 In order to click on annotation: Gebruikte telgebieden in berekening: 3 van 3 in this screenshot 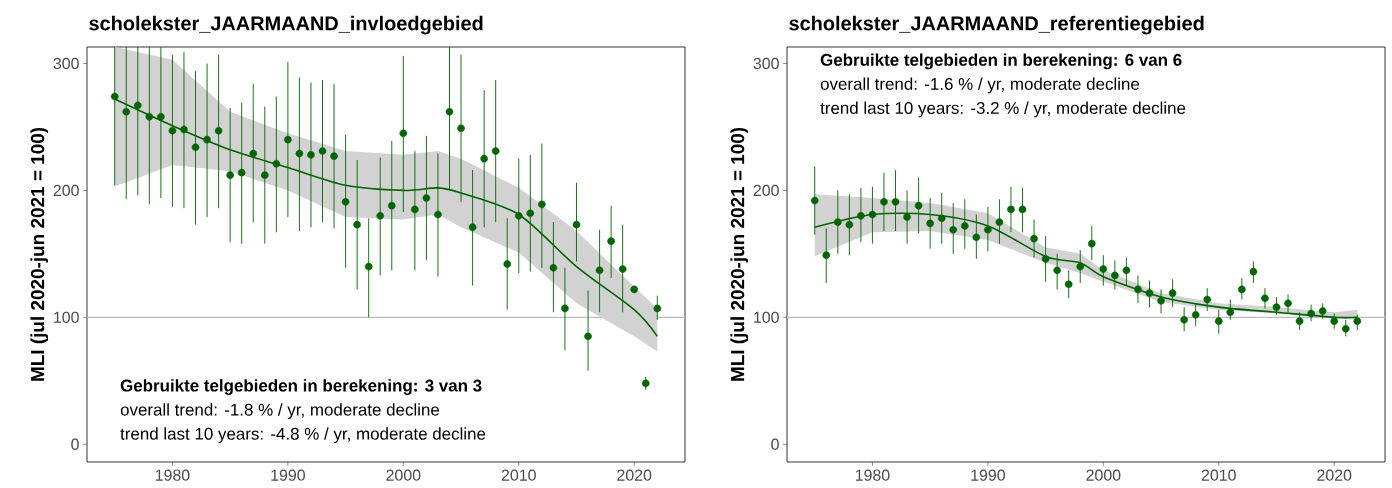, I will do `click(301, 387)`.